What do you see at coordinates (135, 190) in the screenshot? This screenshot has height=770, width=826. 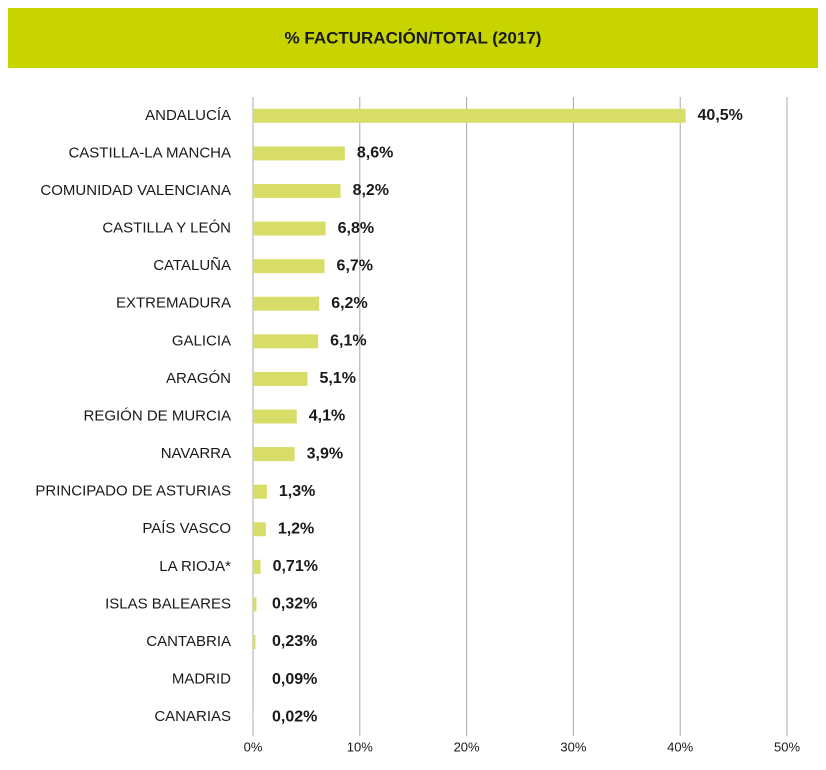 I see `y-tick-label: COMUNIDAD VALENCIANA` at bounding box center [135, 190].